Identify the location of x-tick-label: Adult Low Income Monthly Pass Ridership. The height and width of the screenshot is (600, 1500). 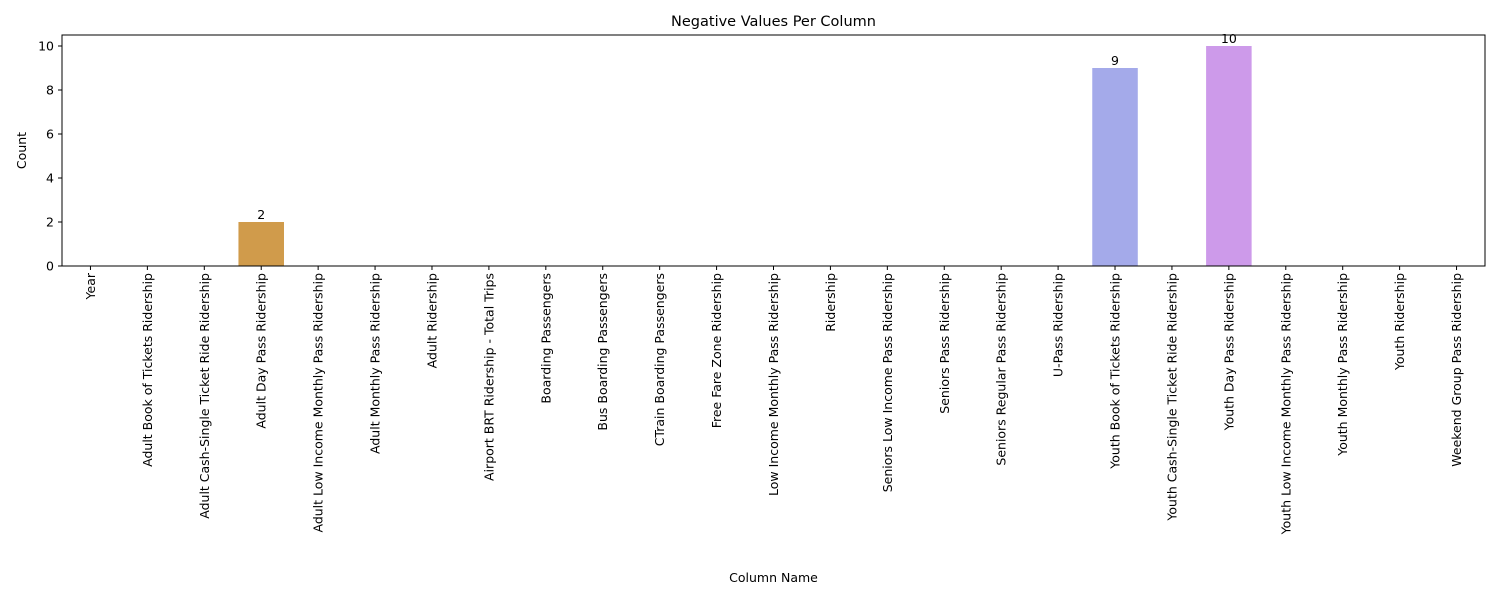
(318, 403).